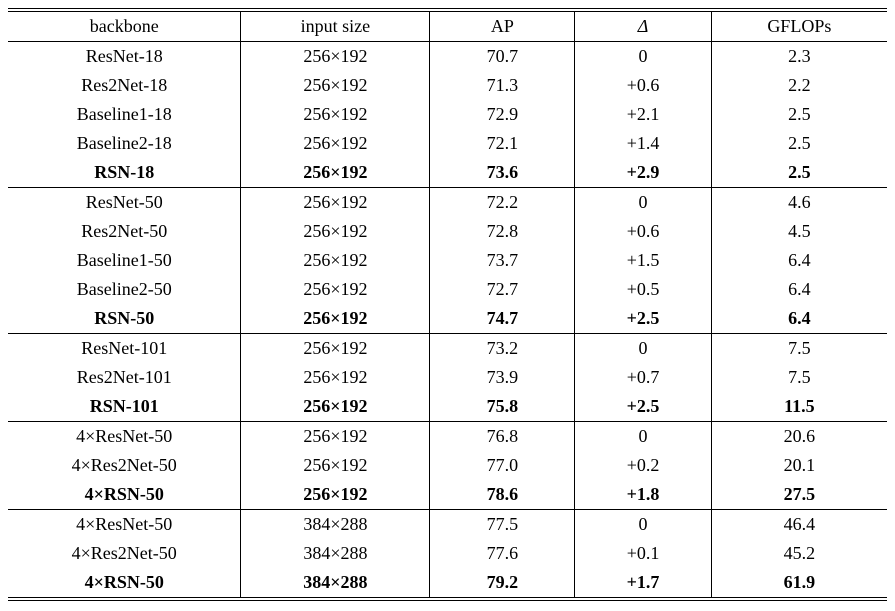 This screenshot has width=895, height=611. I want to click on col-header-gflops: GFLOPs, so click(798, 26).